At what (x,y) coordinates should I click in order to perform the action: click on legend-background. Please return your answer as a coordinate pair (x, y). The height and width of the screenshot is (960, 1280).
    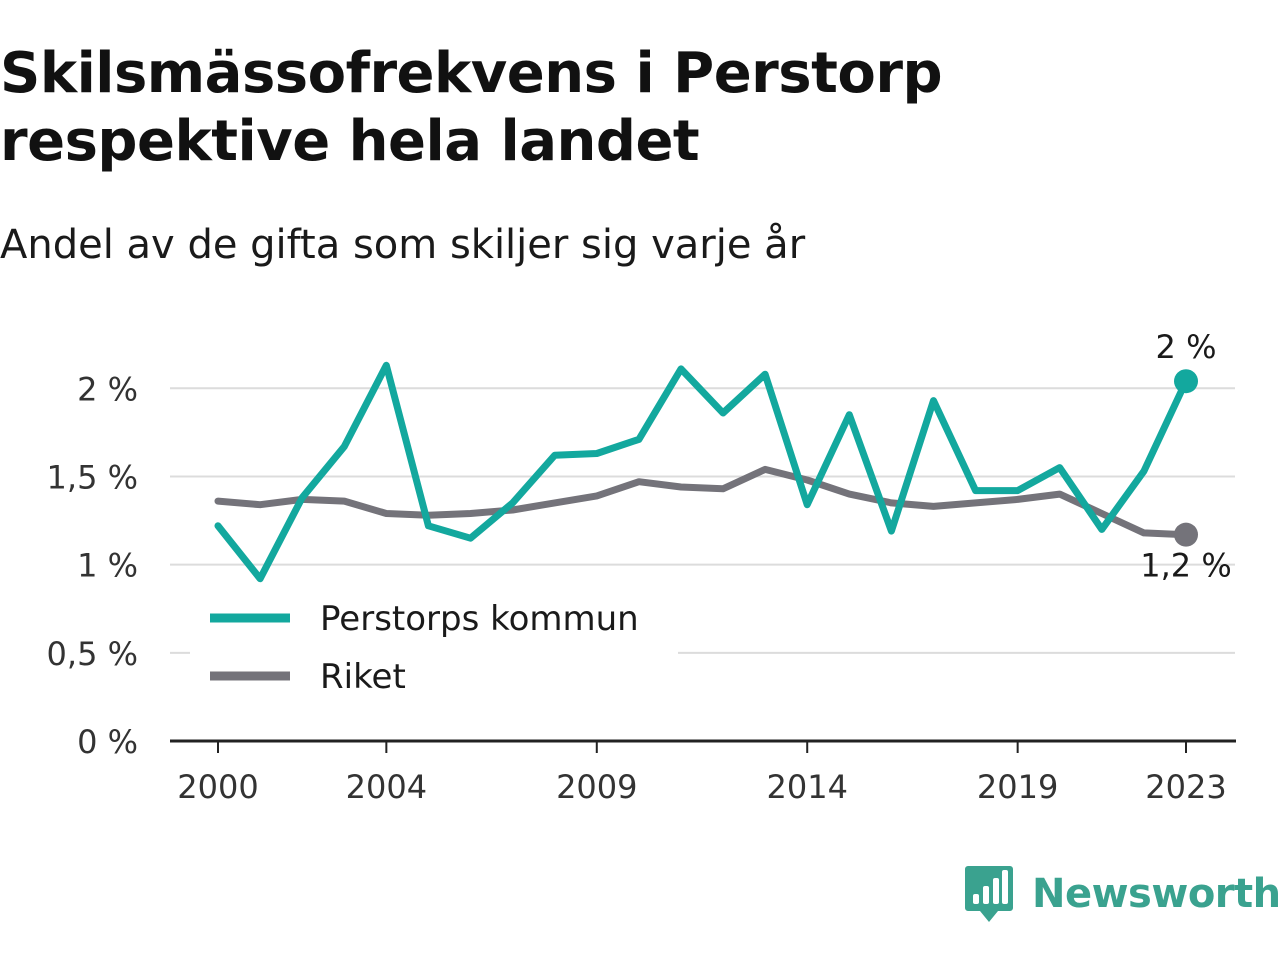
    Looking at the image, I should click on (434, 650).